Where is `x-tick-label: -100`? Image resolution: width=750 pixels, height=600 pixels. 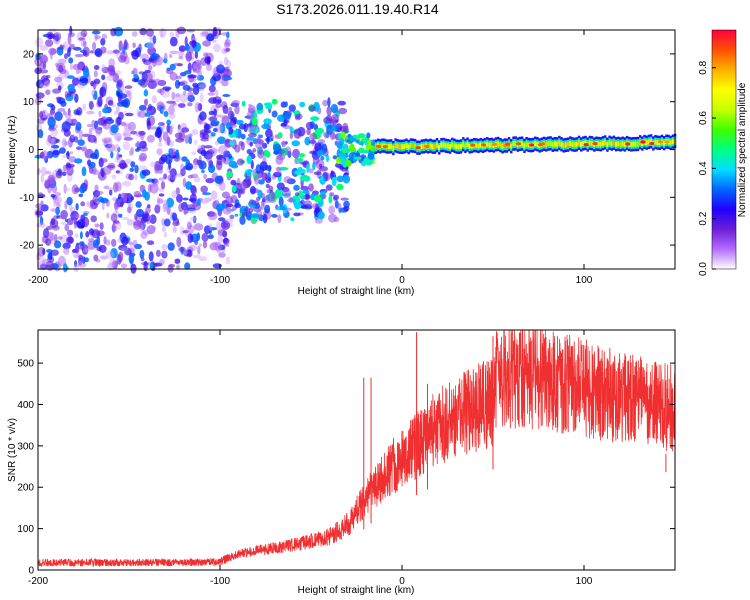
x-tick-label: -100 is located at coordinates (220, 280).